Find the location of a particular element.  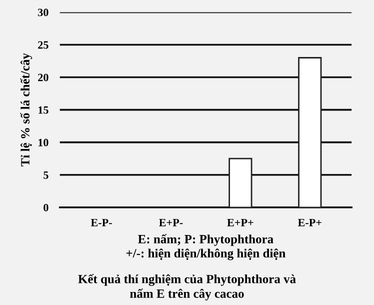

x-tick-label: E+P- is located at coordinates (171, 222).